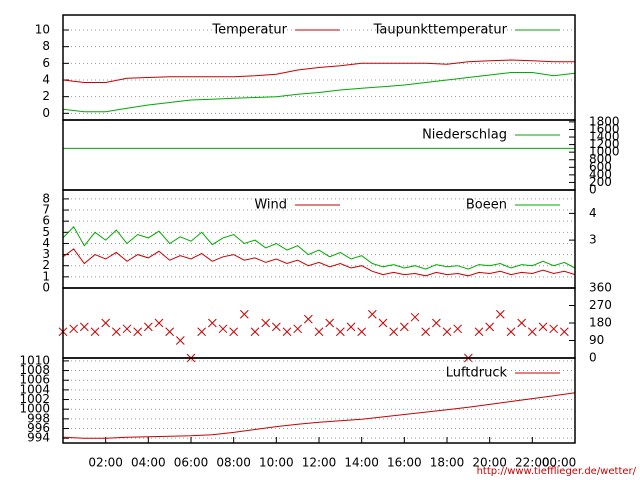 This screenshot has height=480, width=640. I want to click on x-tick-label: 08:00, so click(233, 463).